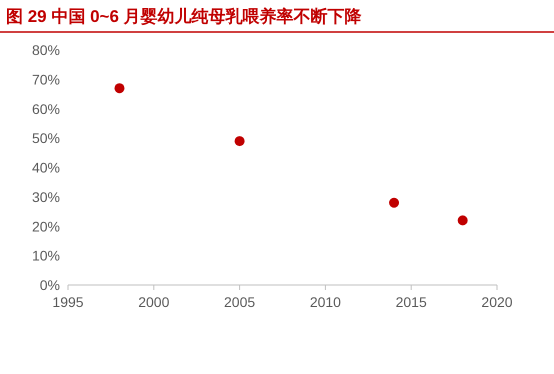  What do you see at coordinates (46, 138) in the screenshot?
I see `y-tick-label: 50%` at bounding box center [46, 138].